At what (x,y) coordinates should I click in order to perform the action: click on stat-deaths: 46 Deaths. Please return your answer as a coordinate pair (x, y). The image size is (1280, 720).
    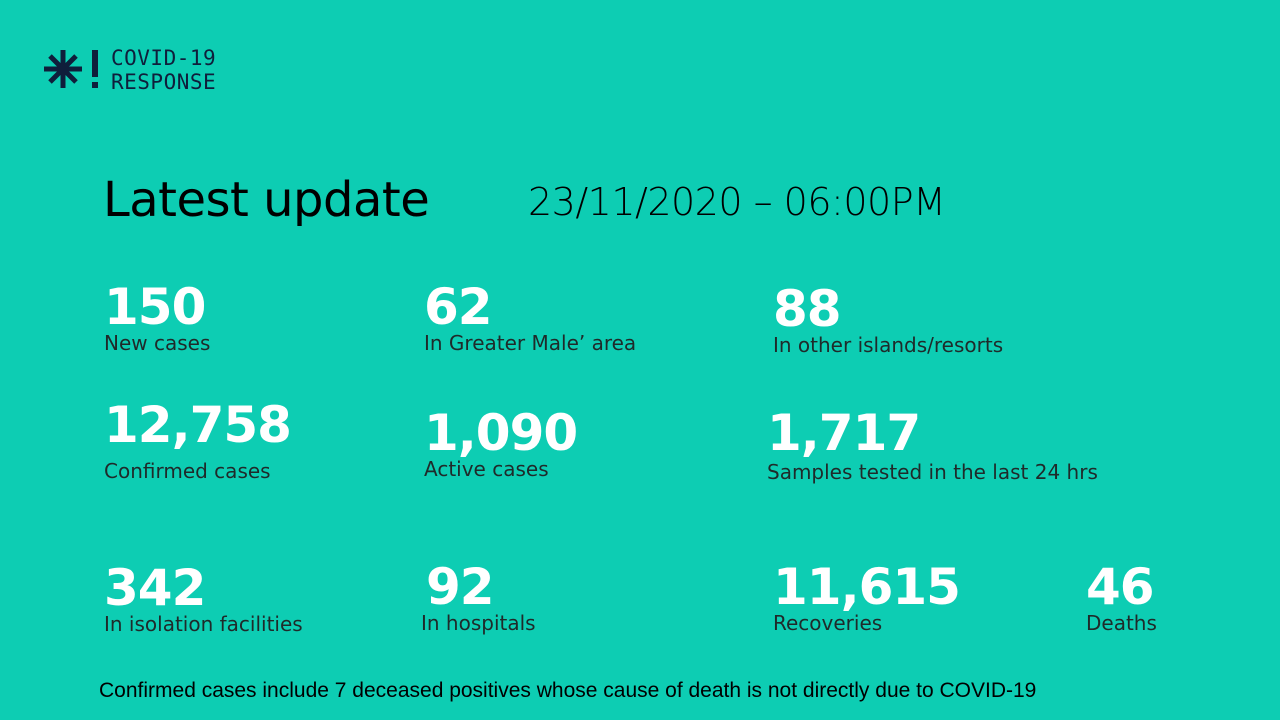
    Looking at the image, I should click on (1121, 598).